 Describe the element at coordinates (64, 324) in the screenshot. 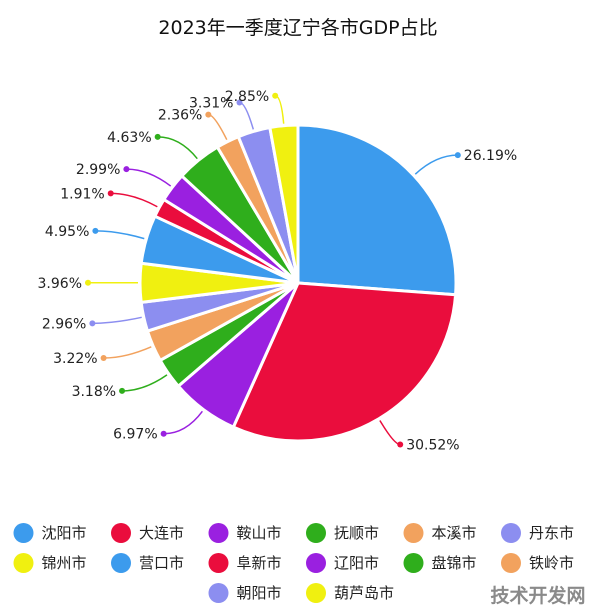

I see `slice-label-5: 2.96%` at that location.